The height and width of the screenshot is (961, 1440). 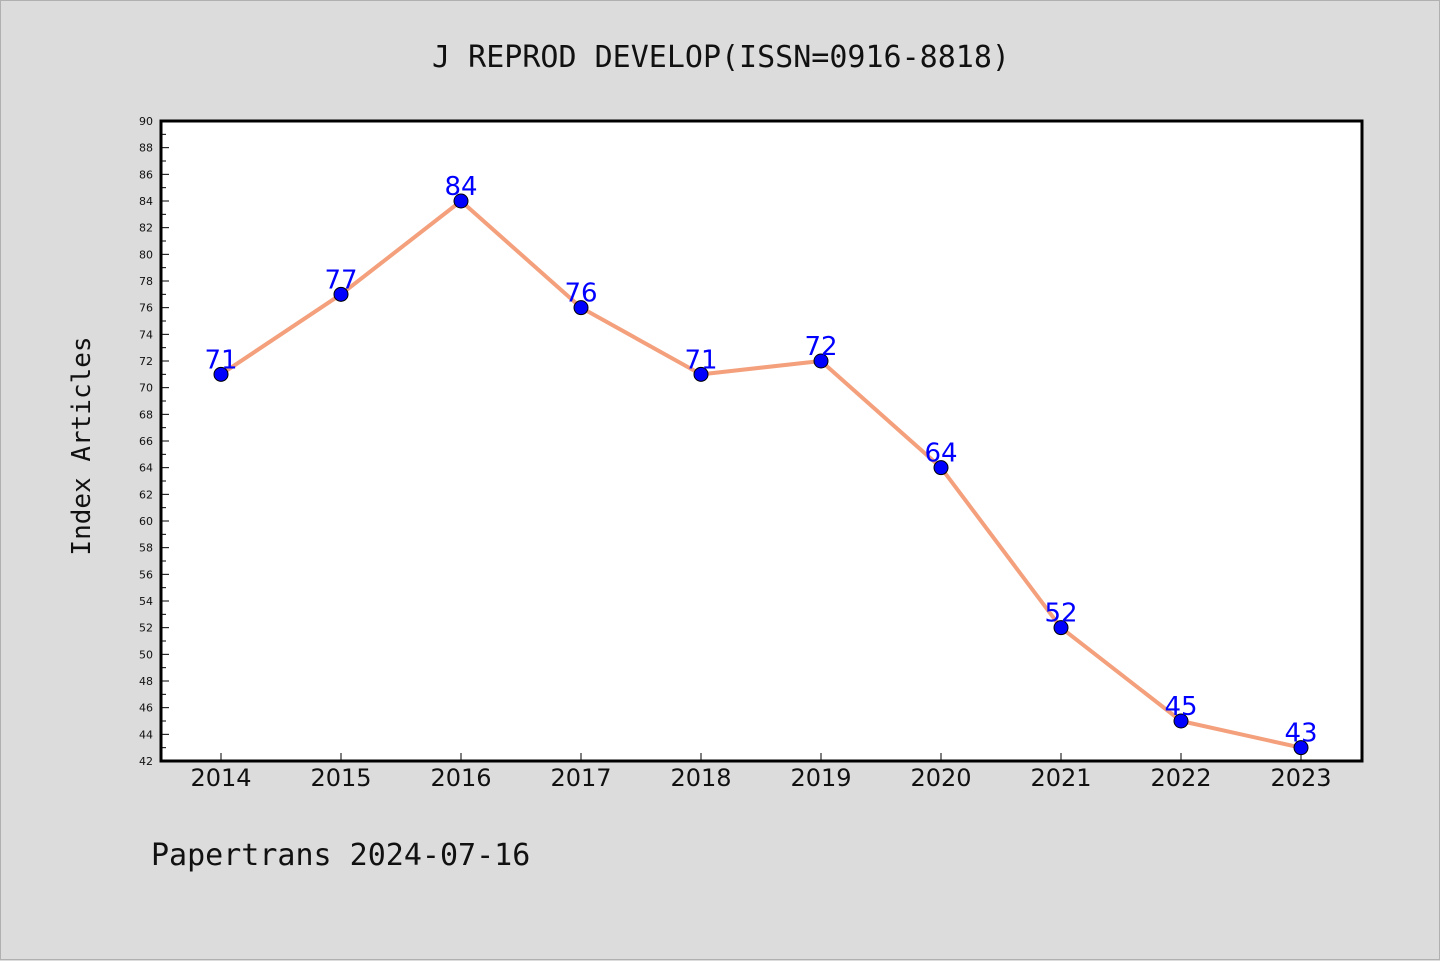 What do you see at coordinates (1300, 778) in the screenshot?
I see `x-tick-label: 2023` at bounding box center [1300, 778].